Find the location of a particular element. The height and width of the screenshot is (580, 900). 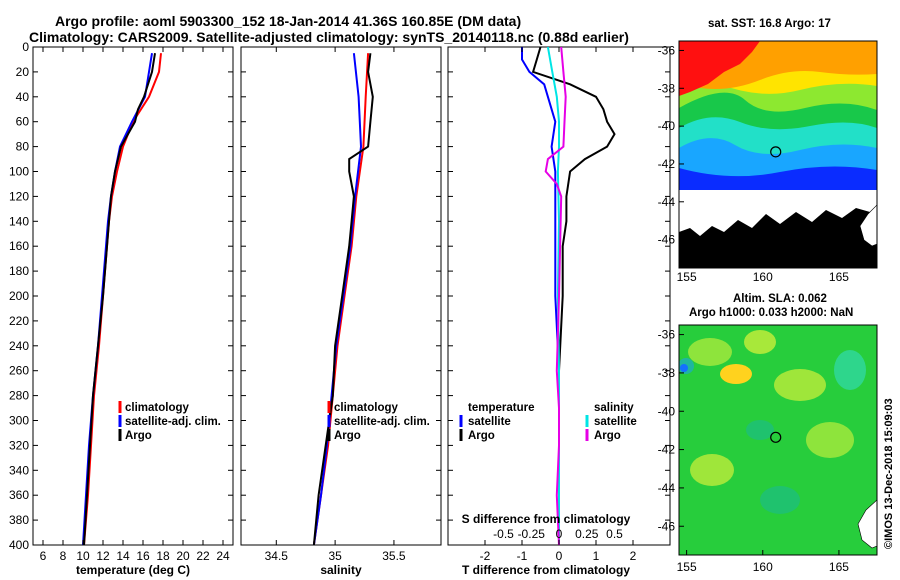

sst-map-field is located at coordinates (778, 154).